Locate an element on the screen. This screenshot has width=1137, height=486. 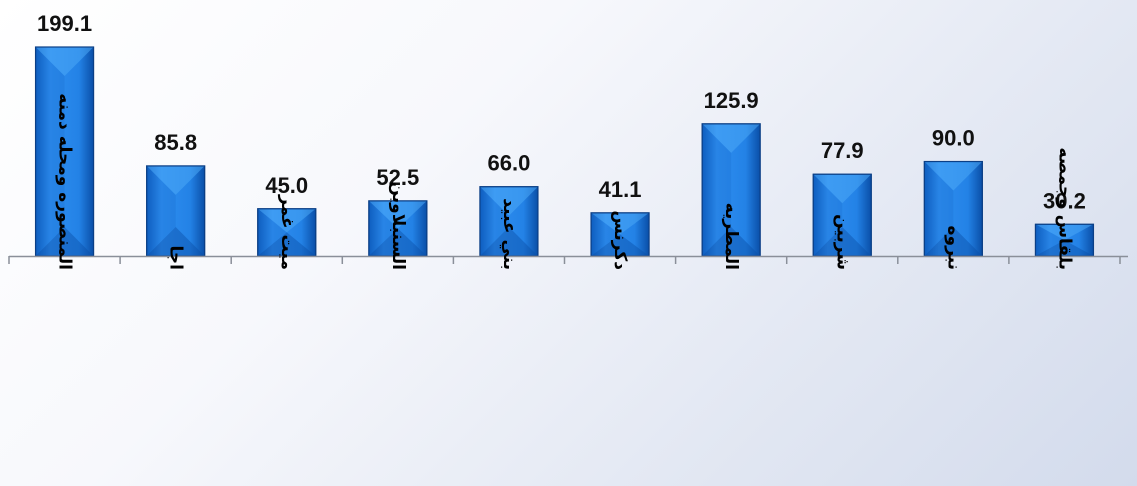
category-label: دكرنس is located at coordinates (620, 240).